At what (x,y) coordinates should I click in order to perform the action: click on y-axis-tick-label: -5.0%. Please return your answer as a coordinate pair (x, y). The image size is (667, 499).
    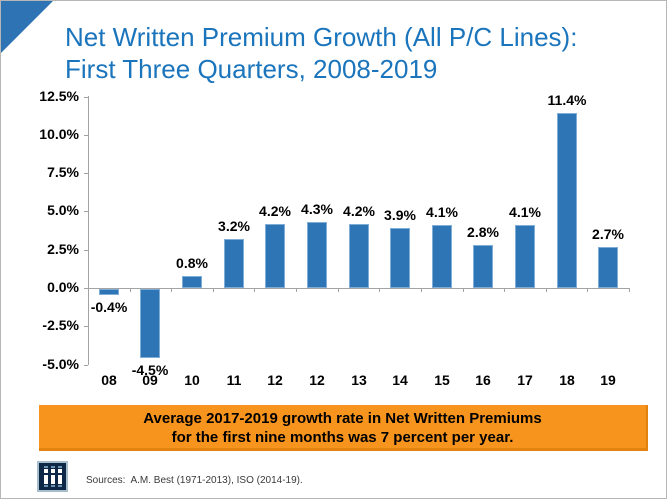
    Looking at the image, I should click on (60, 364).